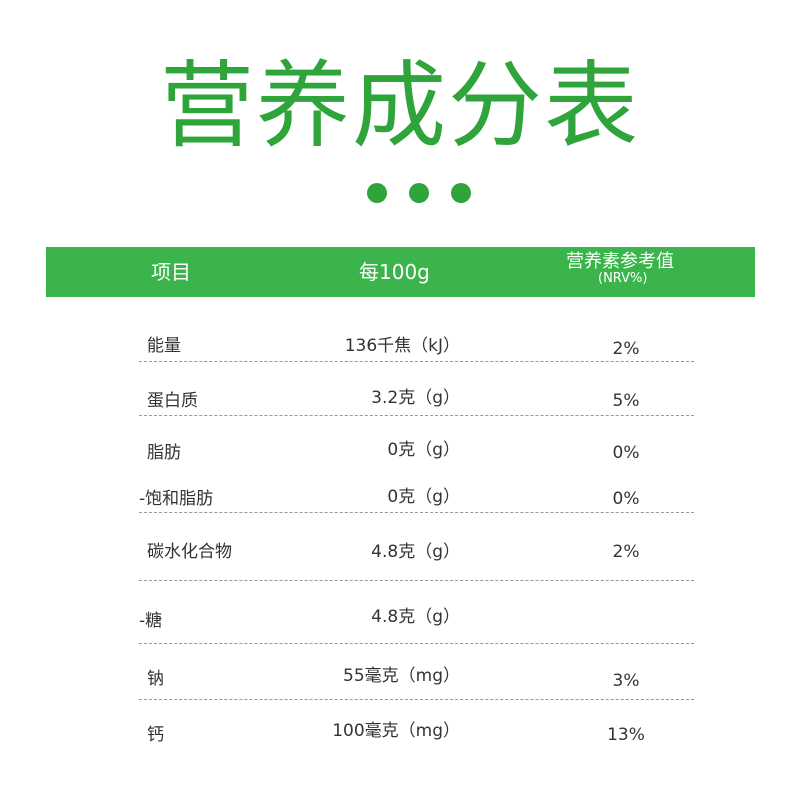 The width and height of the screenshot is (800, 800). Describe the element at coordinates (623, 278) in the screenshot. I see `header-nrv-sub: (NRV%)` at that location.